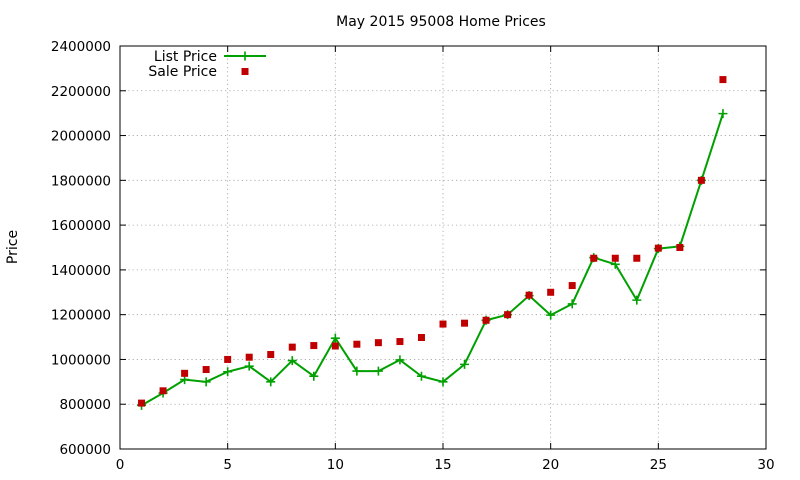 Image resolution: width=800 pixels, height=480 pixels. What do you see at coordinates (182, 72) in the screenshot?
I see `legend-label-sale-price: Sale Price` at bounding box center [182, 72].